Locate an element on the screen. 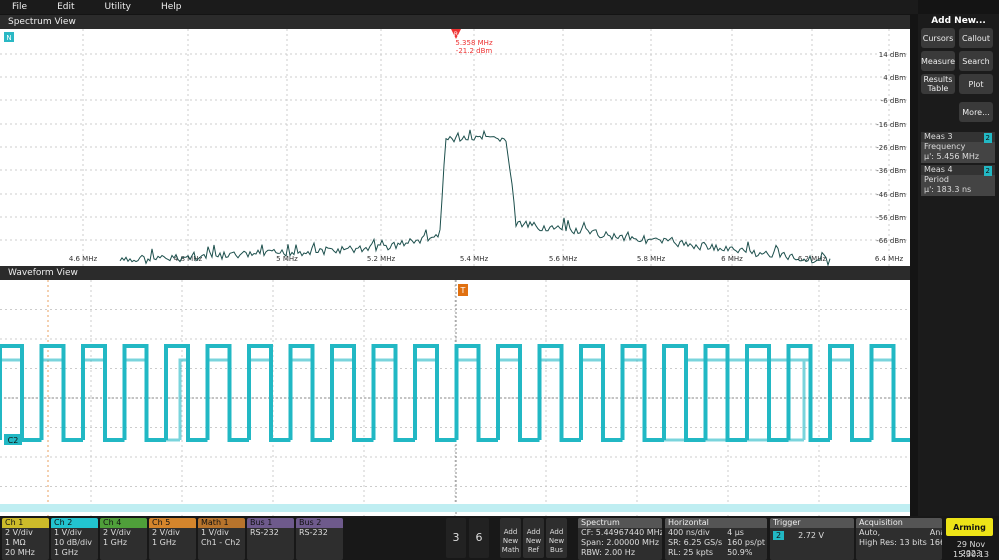 The image size is (999, 560). menu-item: Utility is located at coordinates (117, 7).